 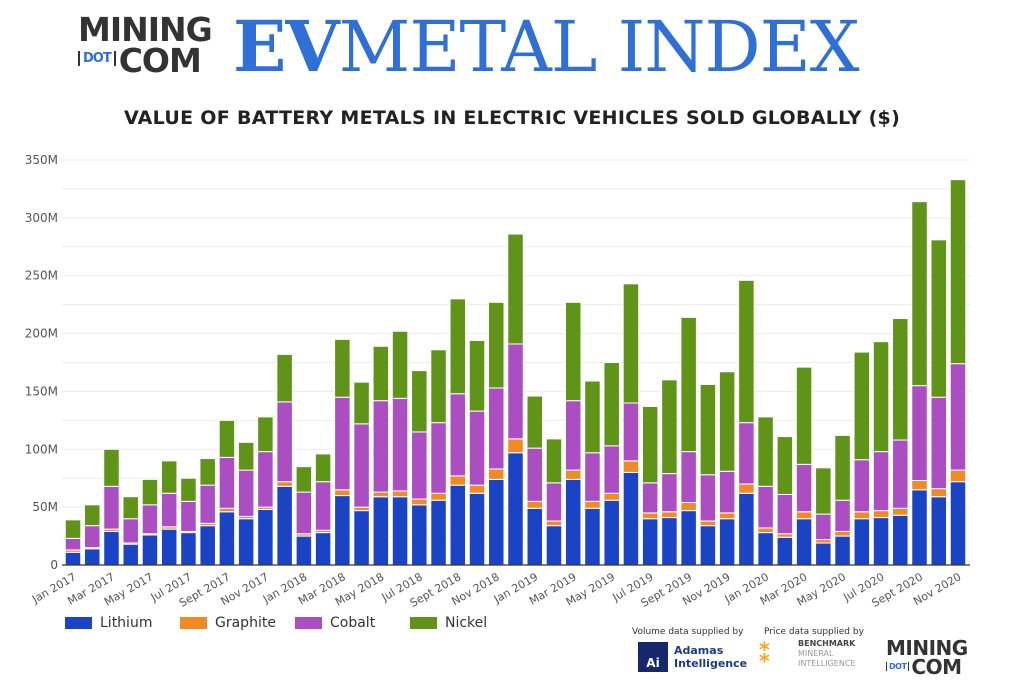 I want to click on benchmark-icon: ⁑, so click(x=765, y=654).